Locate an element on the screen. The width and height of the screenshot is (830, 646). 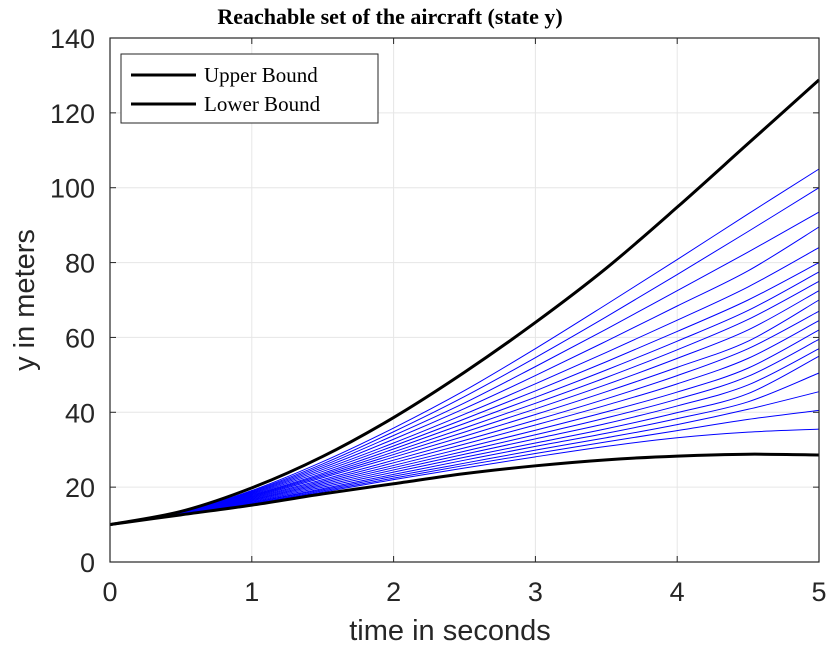
legend-box is located at coordinates (249, 88).